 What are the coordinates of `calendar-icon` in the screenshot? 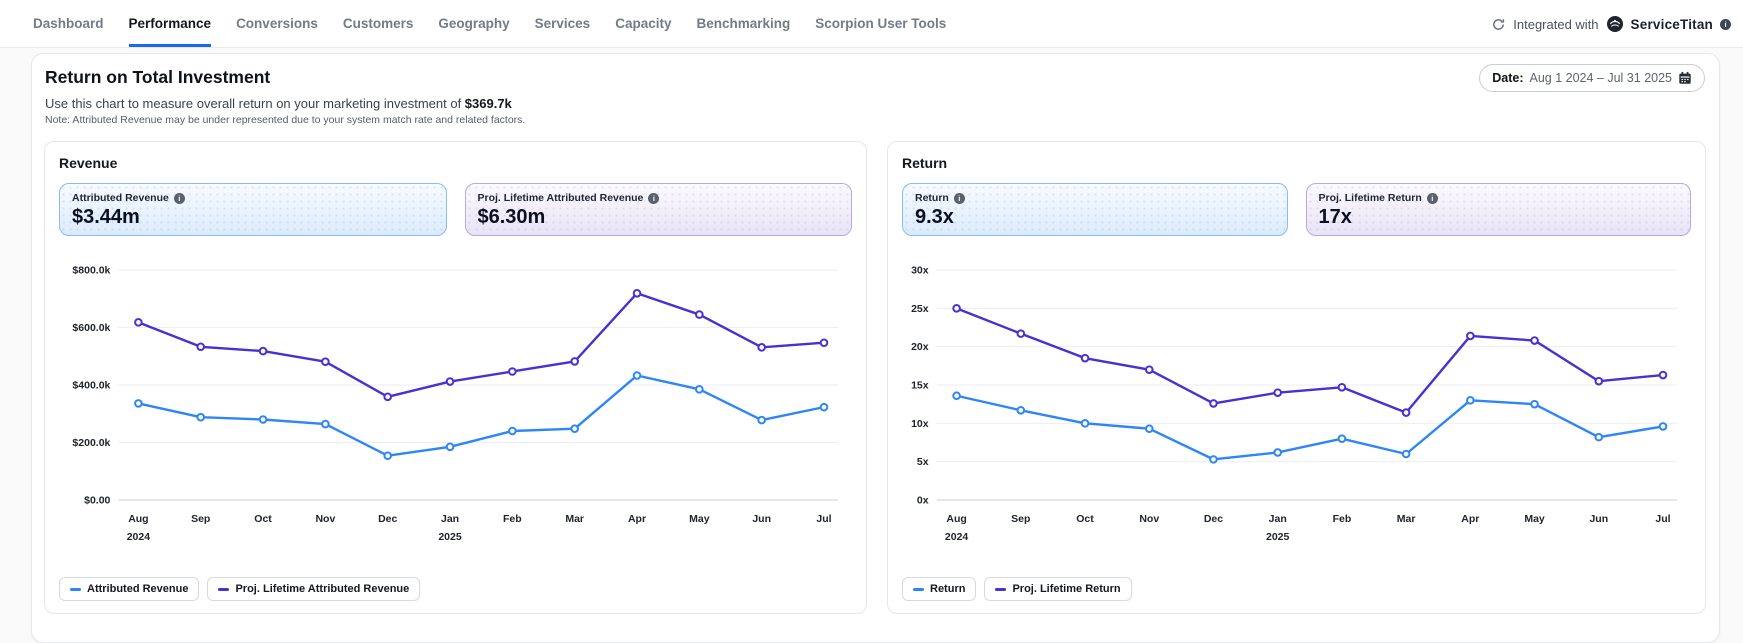 It's located at (1685, 78).